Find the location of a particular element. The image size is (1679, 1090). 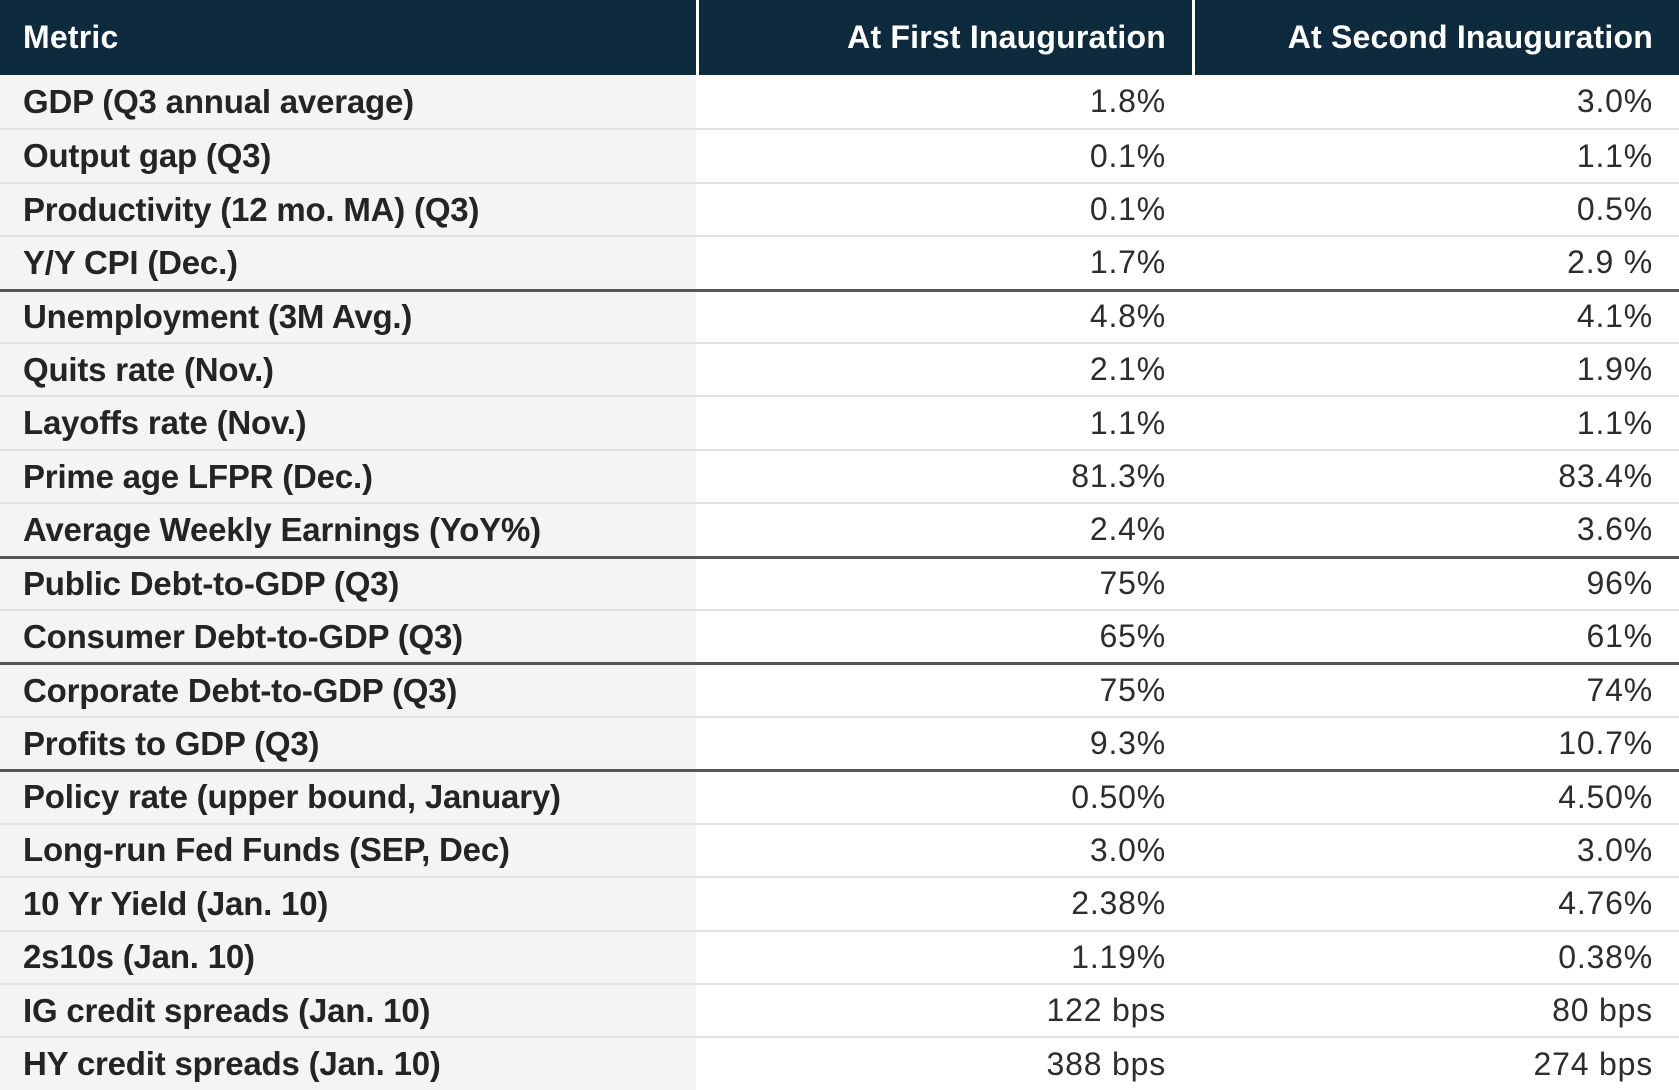

table-row: Consumer Debt-to-GDP (Q3) 65% 61% is located at coordinates (839, 636).